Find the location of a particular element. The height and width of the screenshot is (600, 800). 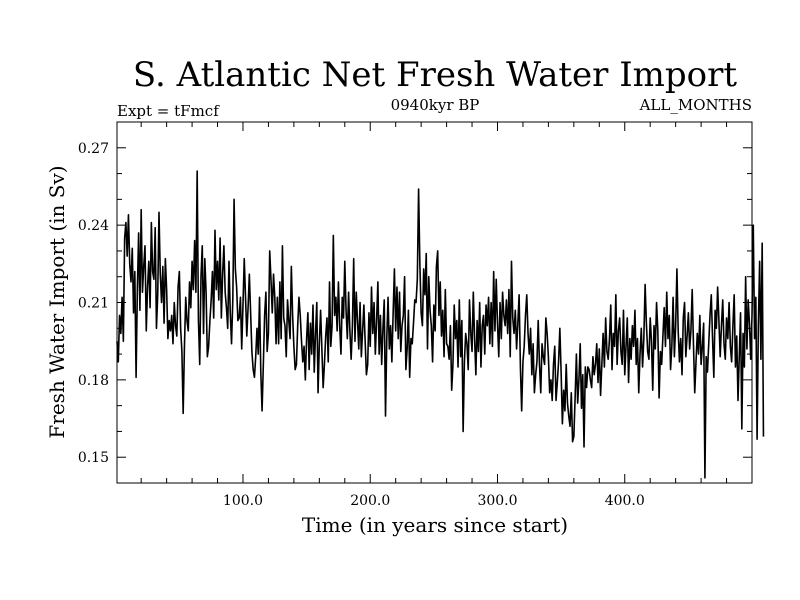

y-axis-label: Fresh Water Import (in Sv) is located at coordinates (57, 301).